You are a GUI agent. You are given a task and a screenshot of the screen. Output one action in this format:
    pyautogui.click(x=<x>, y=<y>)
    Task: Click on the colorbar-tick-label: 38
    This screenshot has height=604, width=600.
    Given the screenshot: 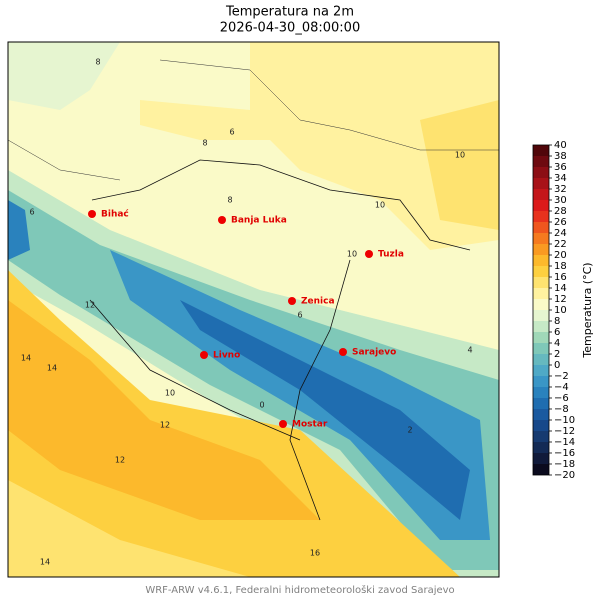 What is the action you would take?
    pyautogui.click(x=560, y=156)
    